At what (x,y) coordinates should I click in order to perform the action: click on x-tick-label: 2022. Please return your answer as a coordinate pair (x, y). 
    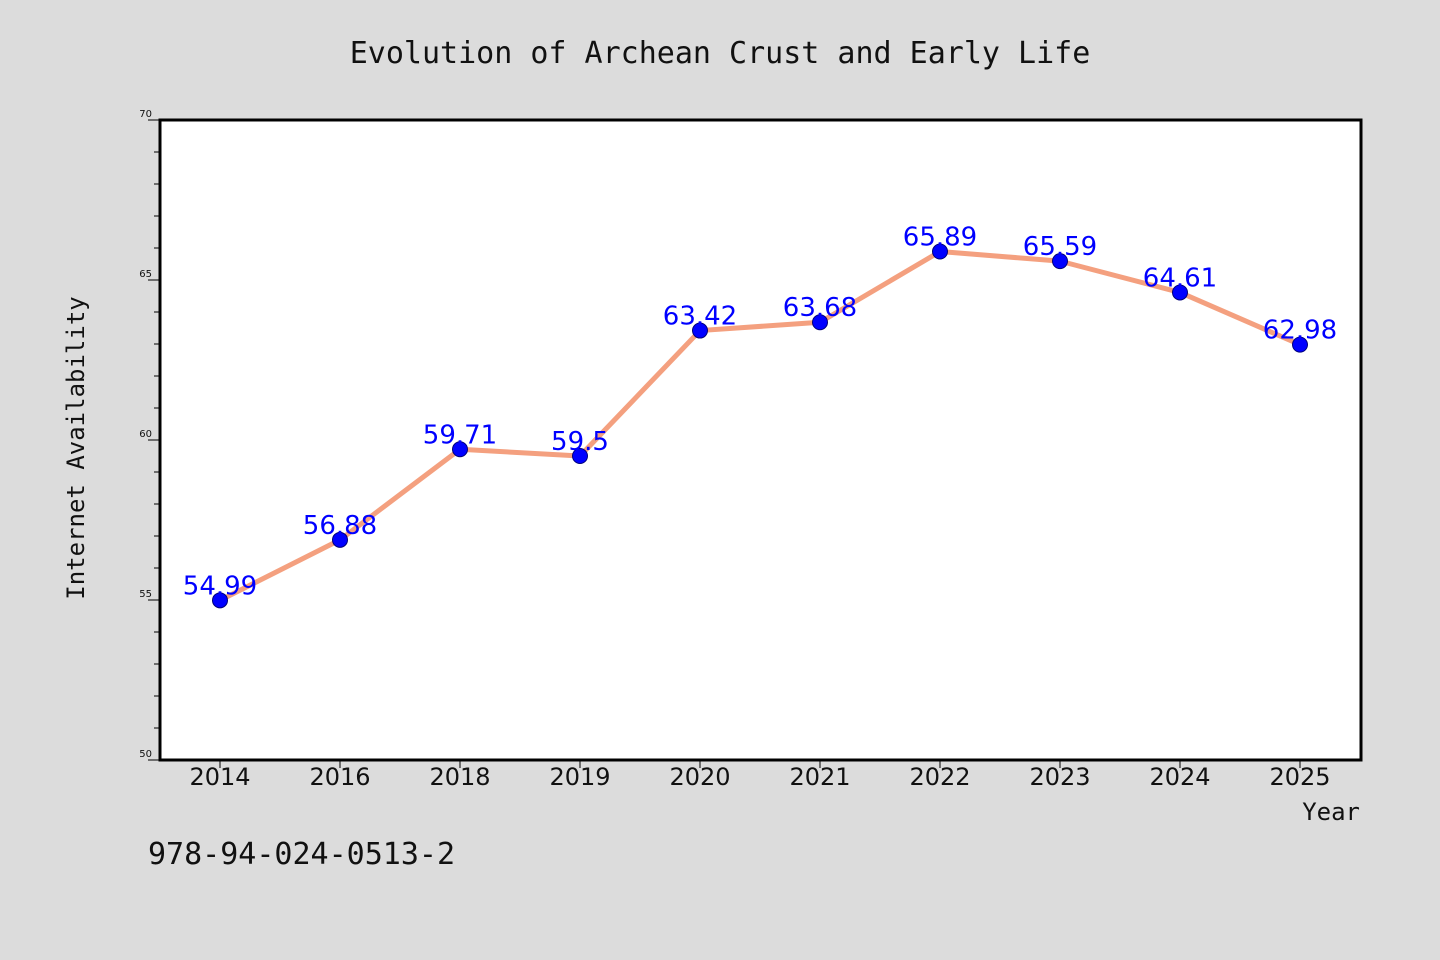
    Looking at the image, I should click on (939, 777).